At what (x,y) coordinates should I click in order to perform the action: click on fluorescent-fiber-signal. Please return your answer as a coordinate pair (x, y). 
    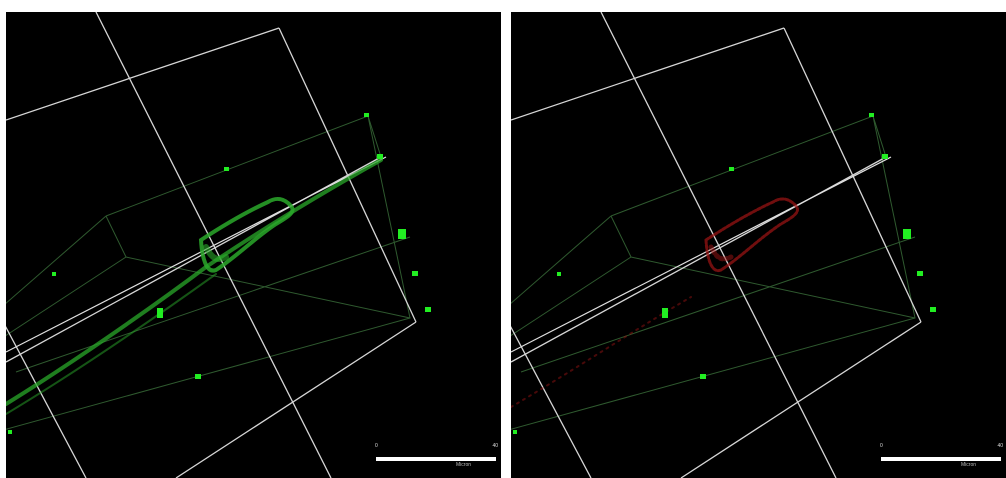
    Looking at the image, I should click on (655, 302).